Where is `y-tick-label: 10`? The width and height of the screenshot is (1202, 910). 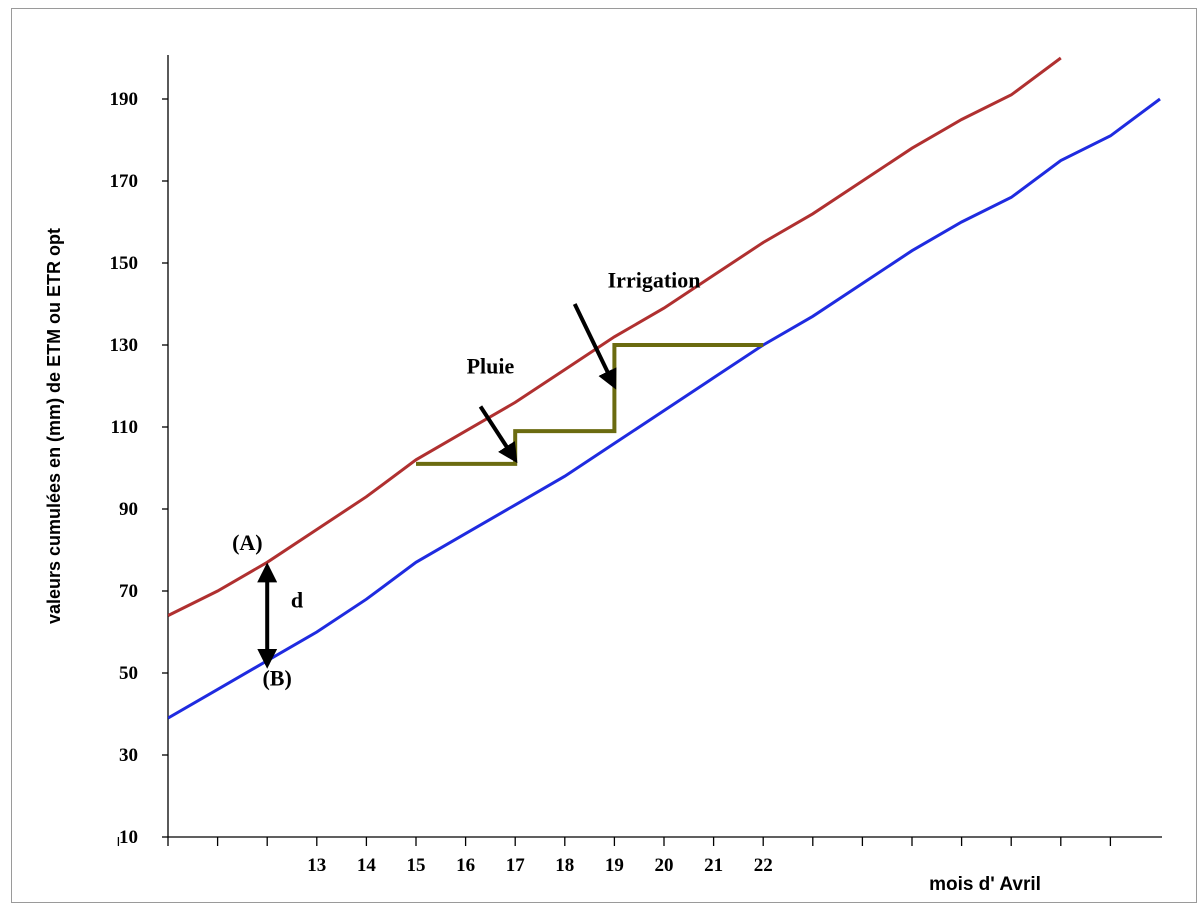
y-tick-label: 10 is located at coordinates (128, 837).